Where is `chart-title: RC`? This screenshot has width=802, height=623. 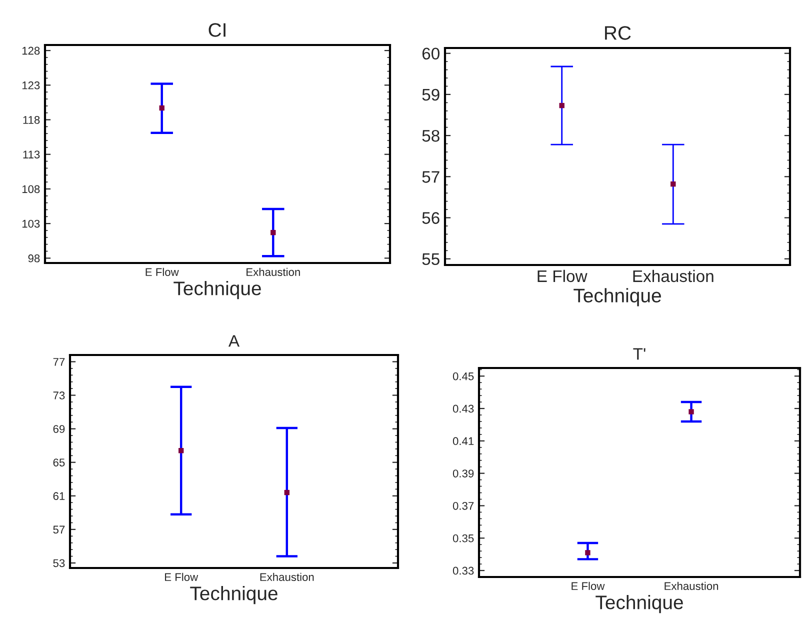 chart-title: RC is located at coordinates (618, 33).